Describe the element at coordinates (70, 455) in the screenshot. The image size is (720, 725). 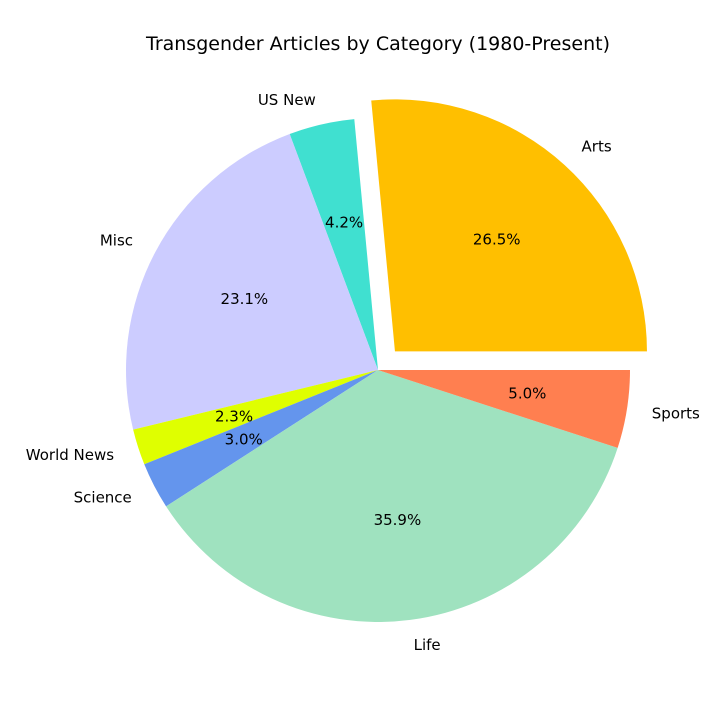
I see `slice-label-world-news: World News` at that location.